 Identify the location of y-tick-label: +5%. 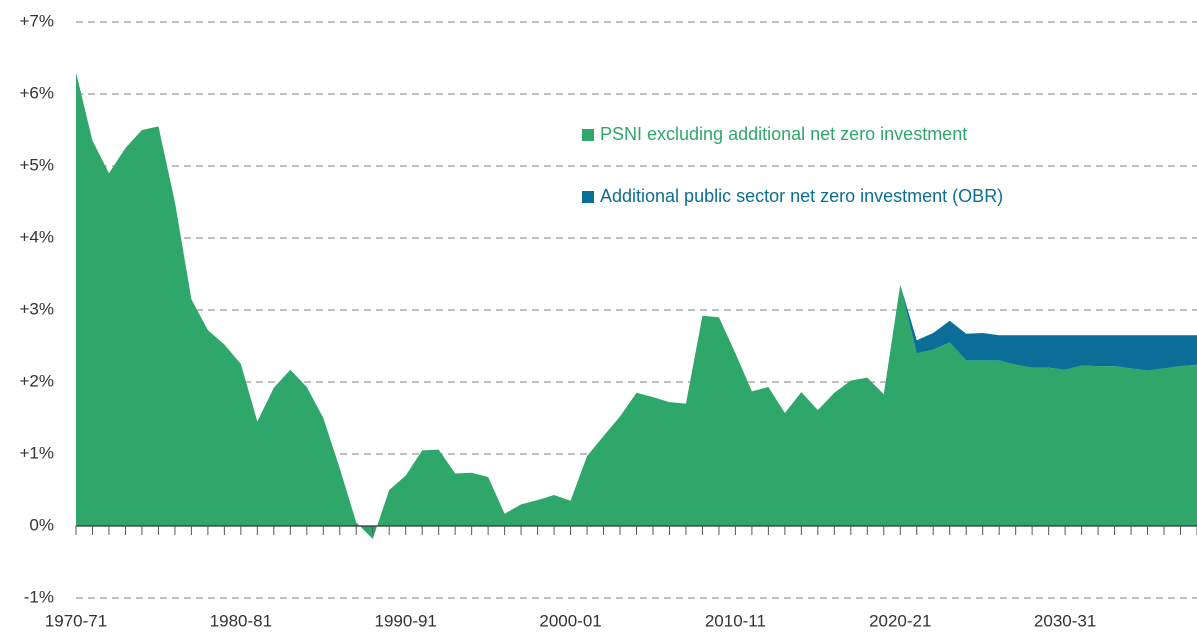
(37, 164).